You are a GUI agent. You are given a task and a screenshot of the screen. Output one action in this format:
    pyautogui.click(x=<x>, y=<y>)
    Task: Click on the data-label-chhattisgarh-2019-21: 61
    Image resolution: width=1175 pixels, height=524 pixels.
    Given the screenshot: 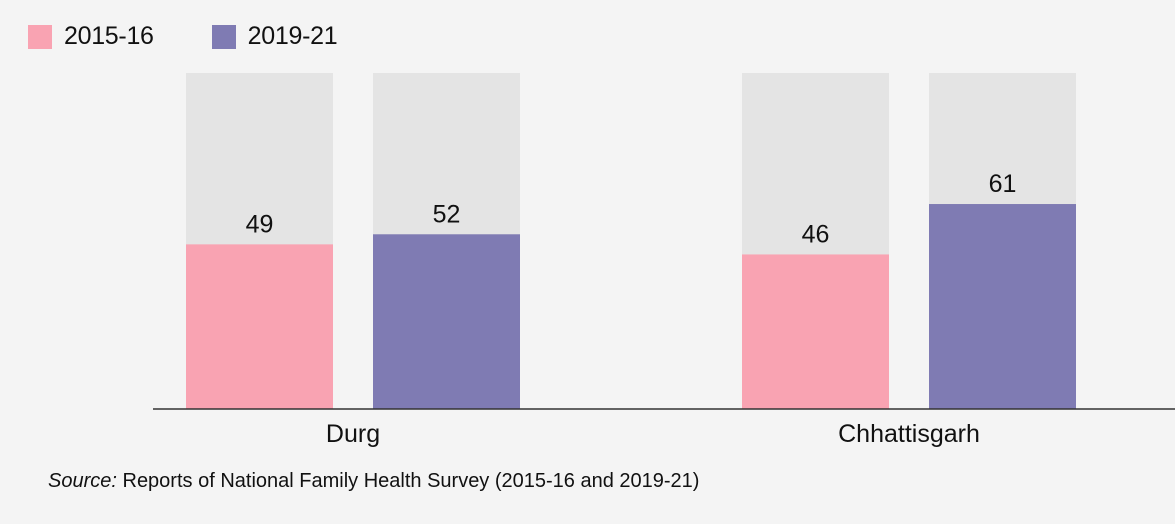 What is the action you would take?
    pyautogui.click(x=1003, y=184)
    